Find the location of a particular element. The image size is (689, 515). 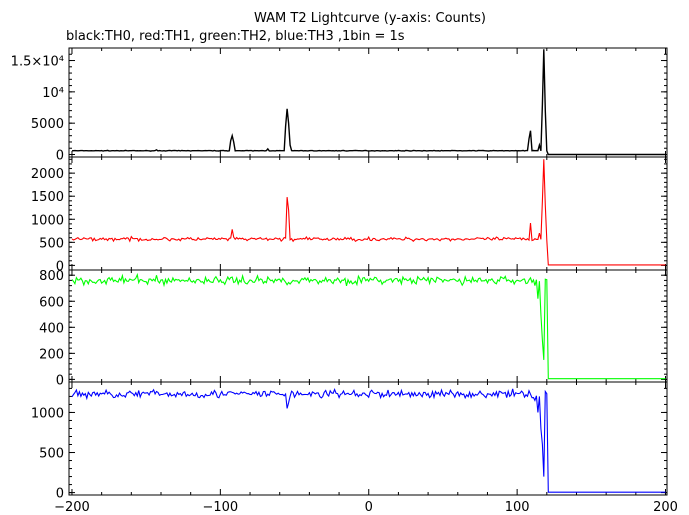

y-tick-label: 2000 is located at coordinates (47, 174).